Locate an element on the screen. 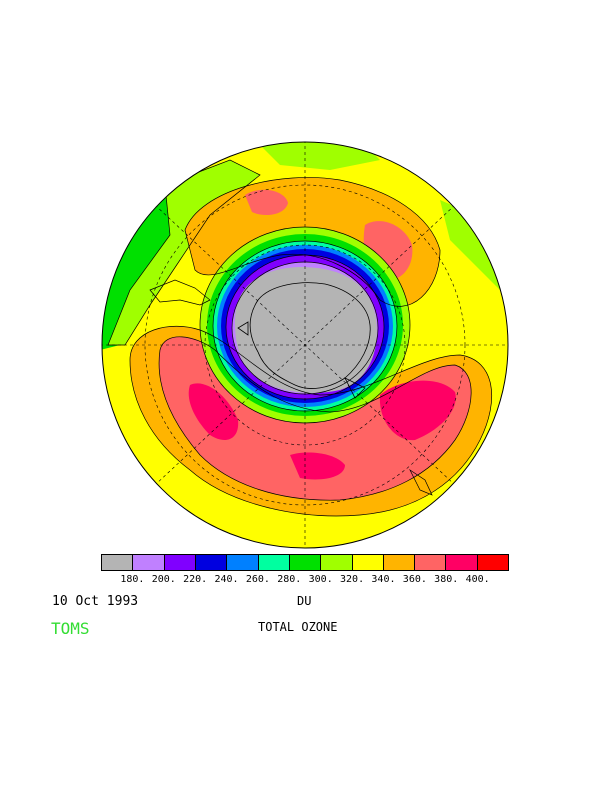 This screenshot has height=792, width=612. legend-tick-label: 360. is located at coordinates (414, 579).